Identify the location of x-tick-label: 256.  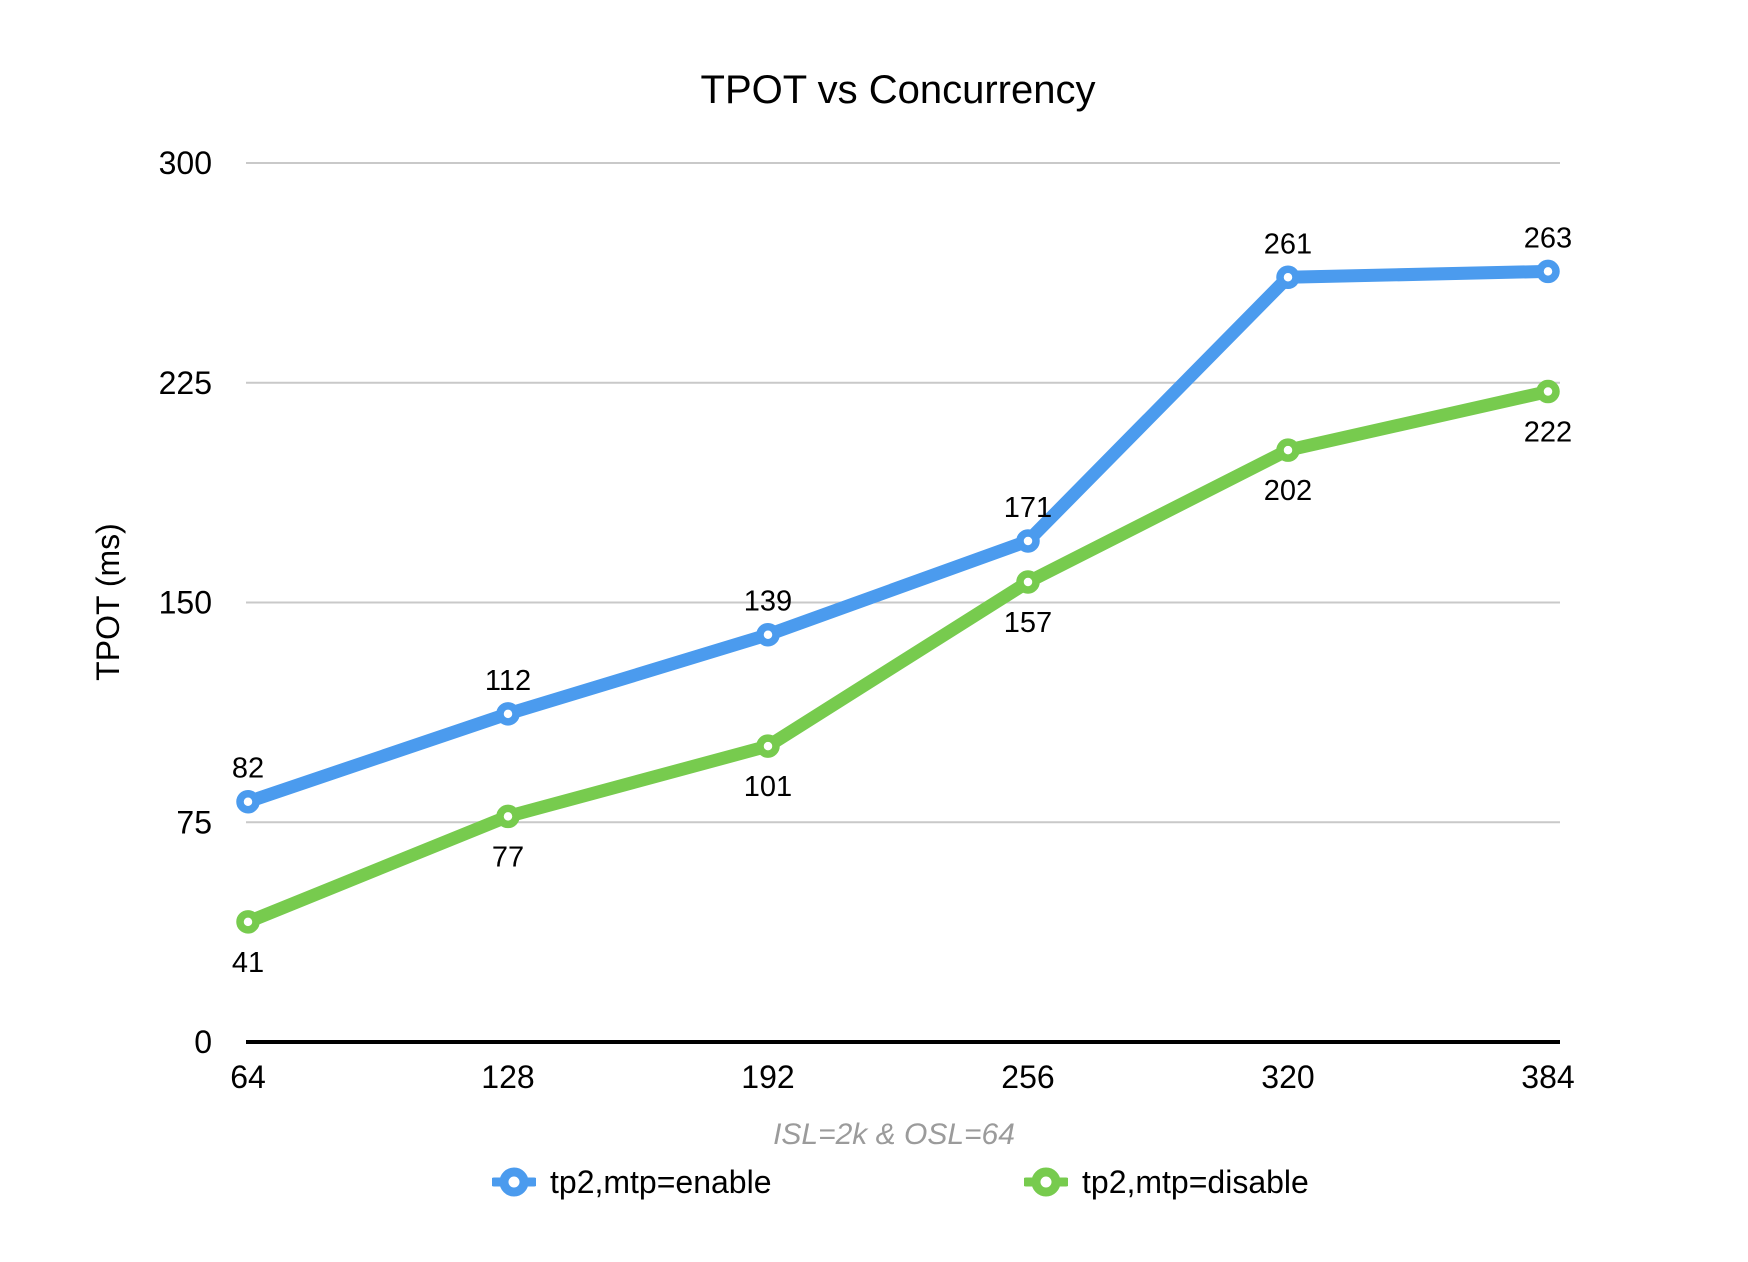
(1027, 1077).